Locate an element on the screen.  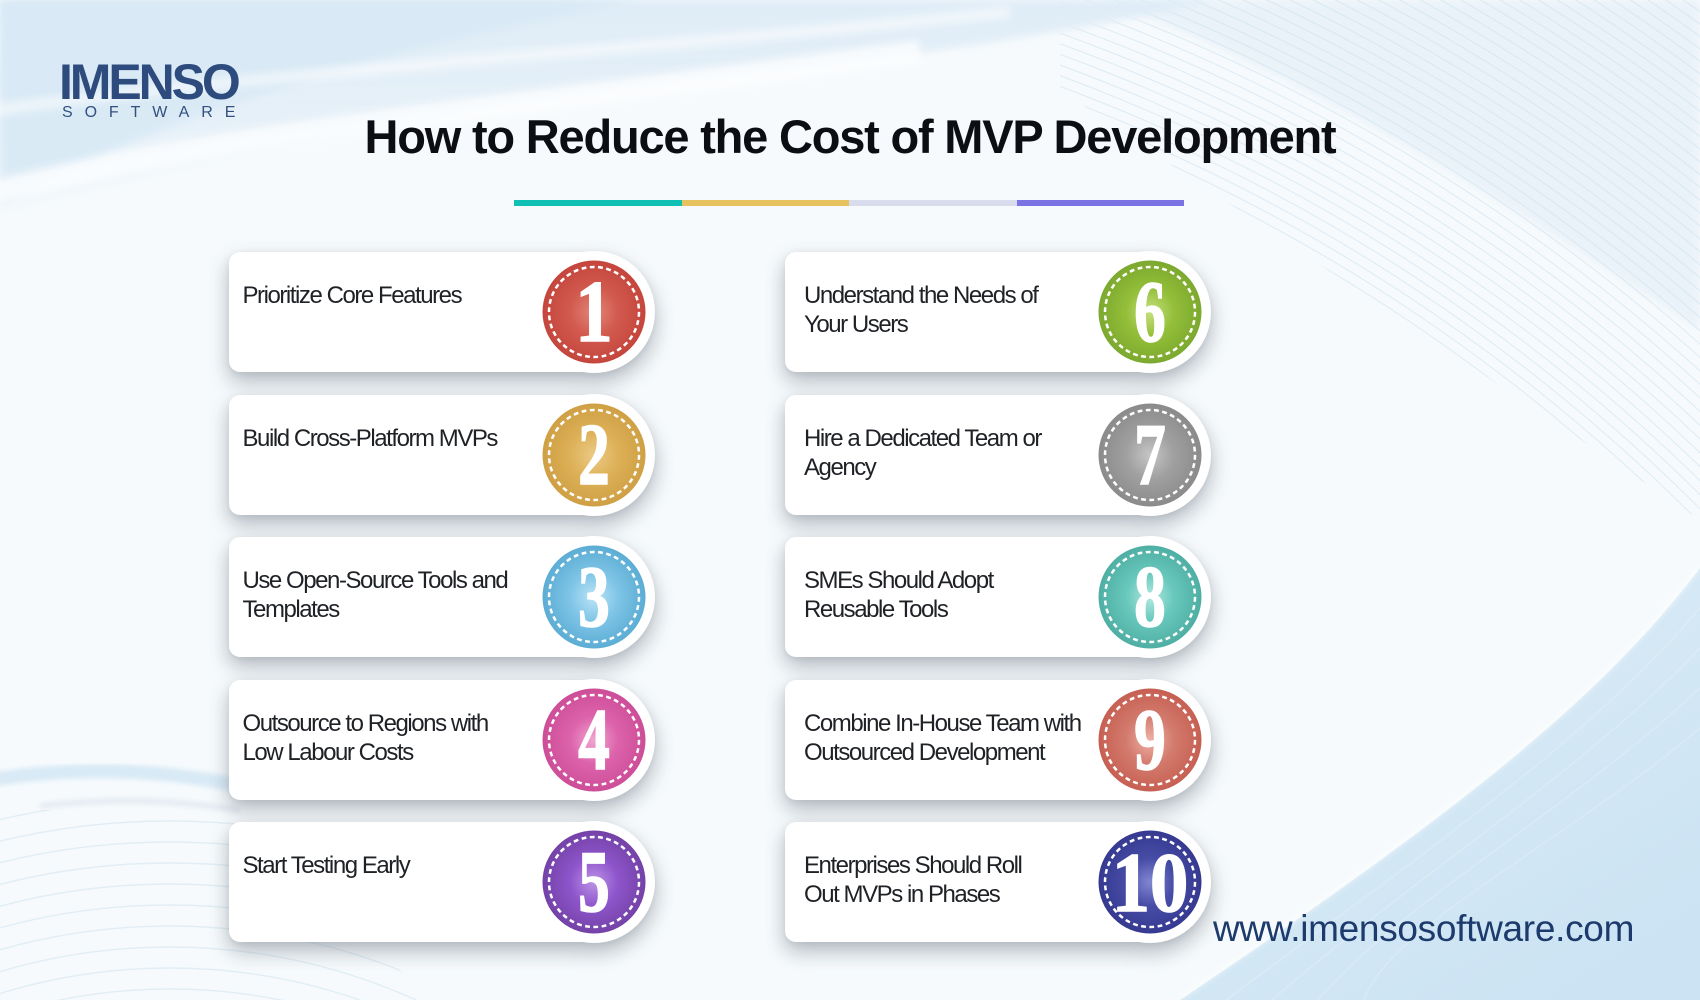
svg-text: 5 is located at coordinates (594, 882).